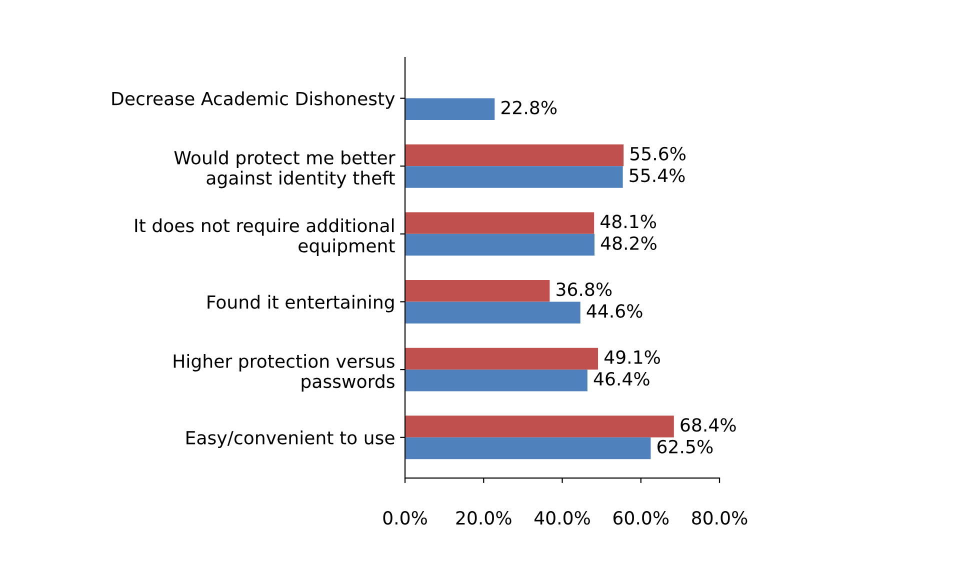 This screenshot has width=953, height=576. I want to click on data-label: 48.1%, so click(628, 221).